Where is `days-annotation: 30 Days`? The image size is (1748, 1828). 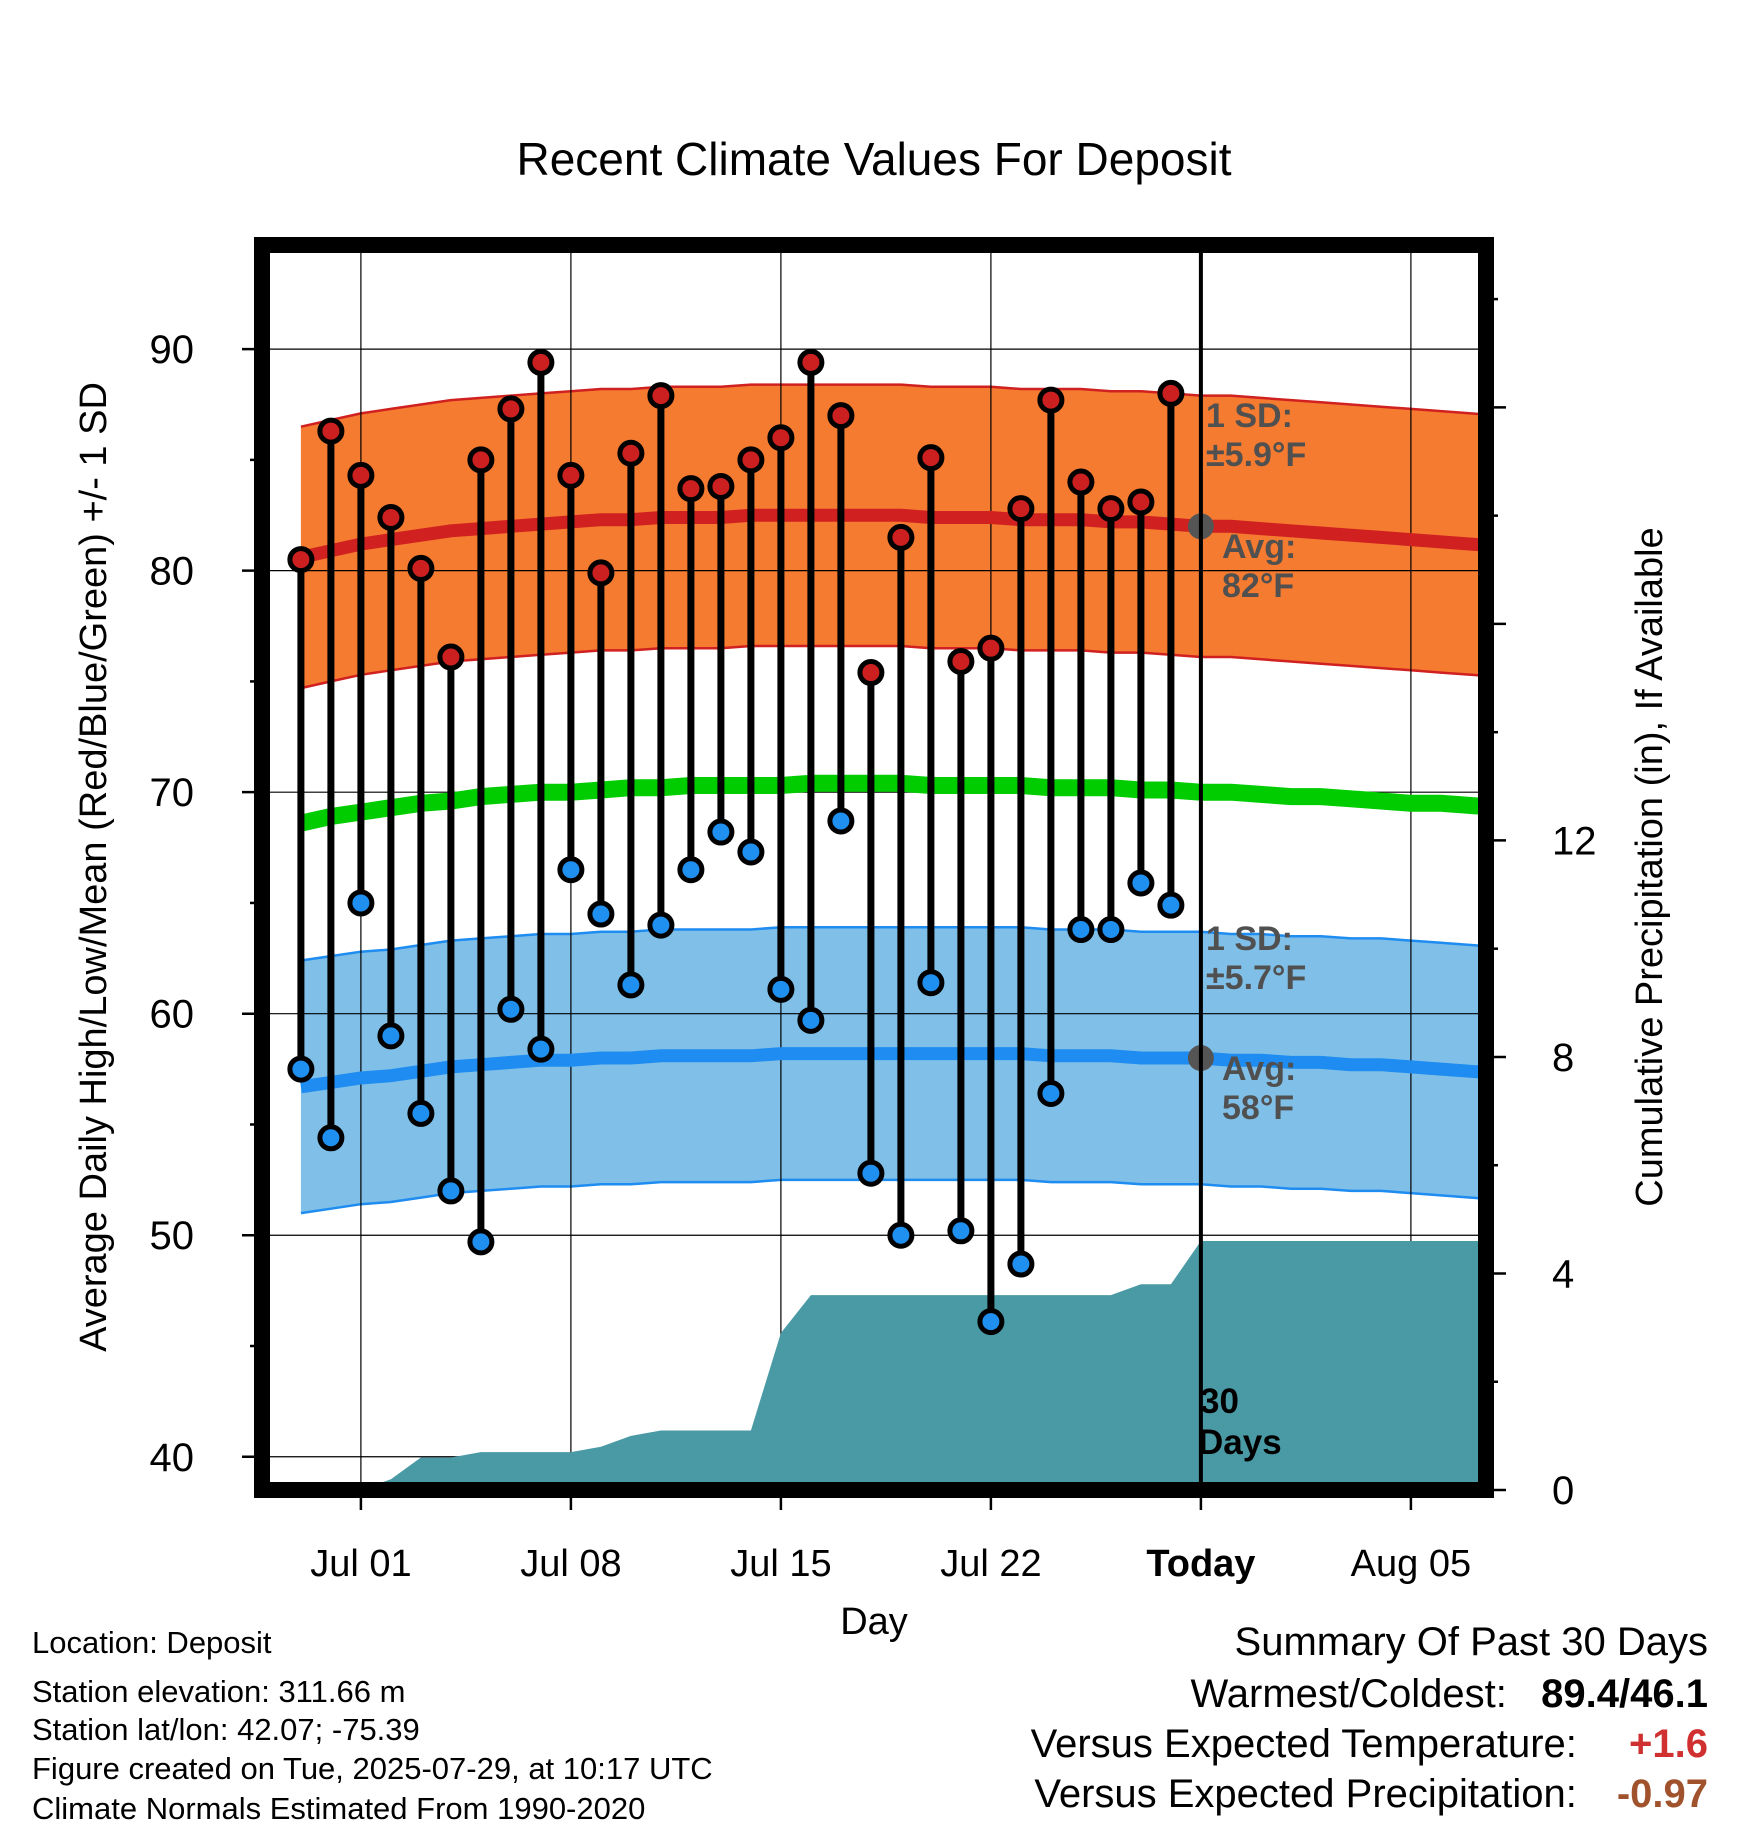 days-annotation: 30 Days is located at coordinates (1240, 1422).